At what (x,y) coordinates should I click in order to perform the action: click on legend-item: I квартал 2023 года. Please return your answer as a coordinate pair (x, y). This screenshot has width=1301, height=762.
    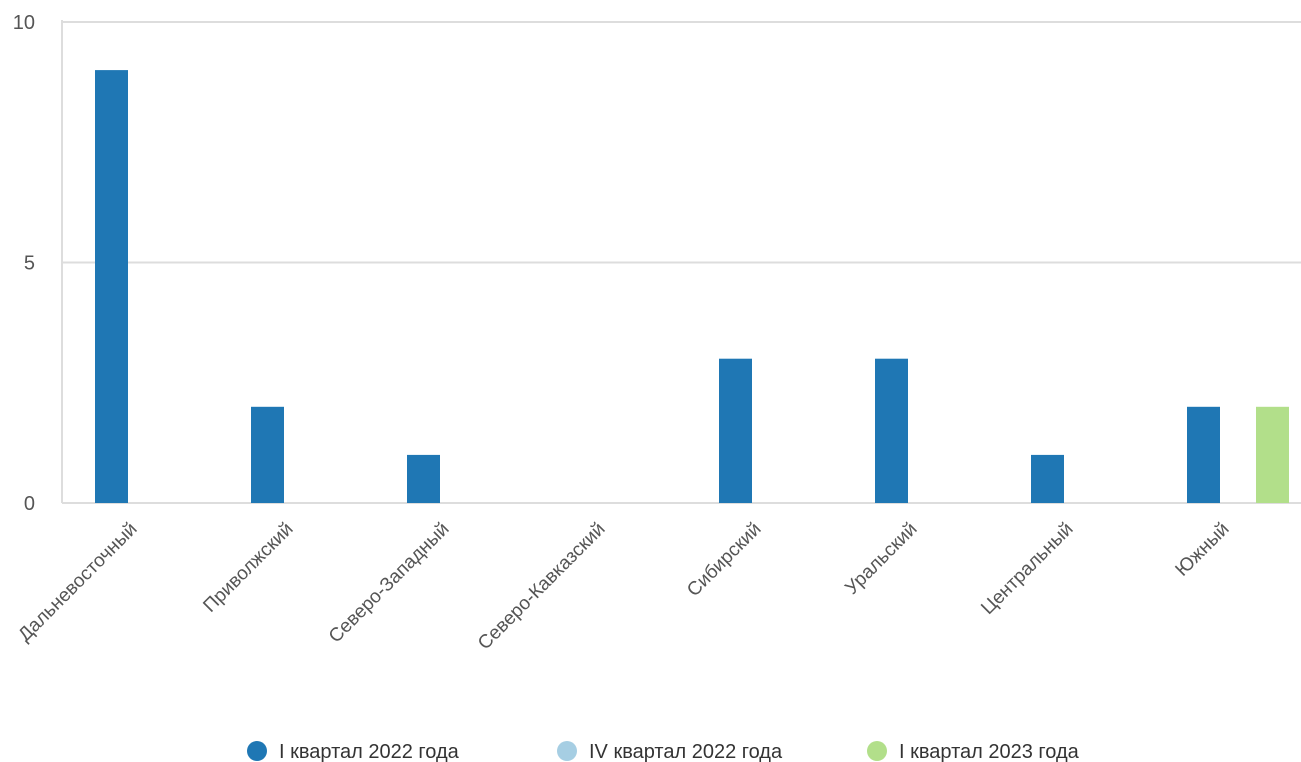
    Looking at the image, I should click on (973, 751).